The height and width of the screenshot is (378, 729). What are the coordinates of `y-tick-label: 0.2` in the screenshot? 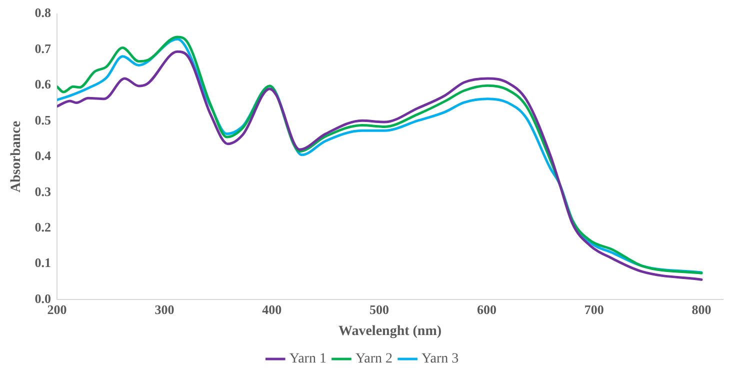 It's located at (43, 227).